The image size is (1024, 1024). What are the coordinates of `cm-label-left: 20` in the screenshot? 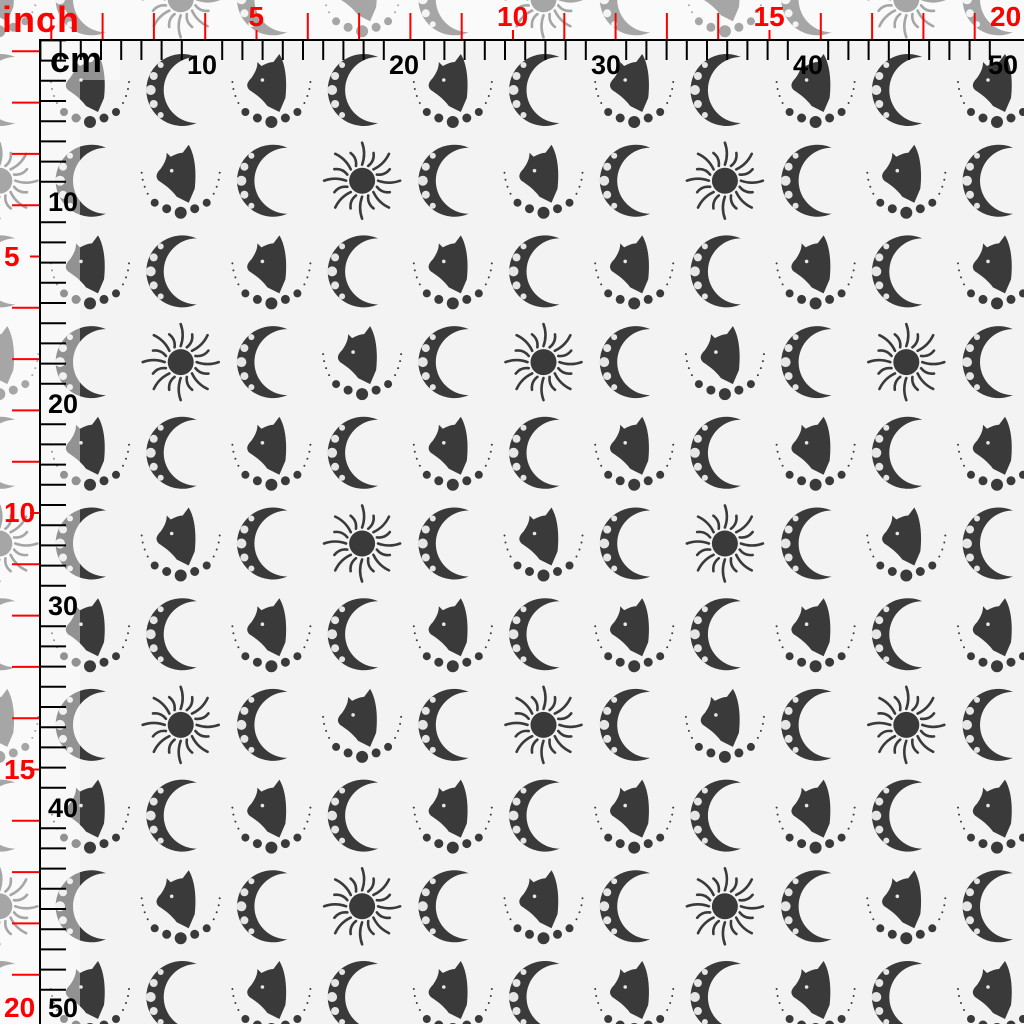 It's located at (63, 404).